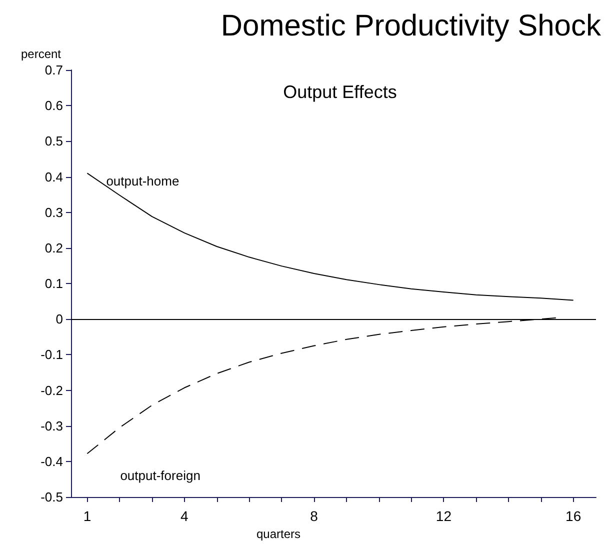  Describe the element at coordinates (51, 426) in the screenshot. I see `y-tick-label: -0.3` at that location.